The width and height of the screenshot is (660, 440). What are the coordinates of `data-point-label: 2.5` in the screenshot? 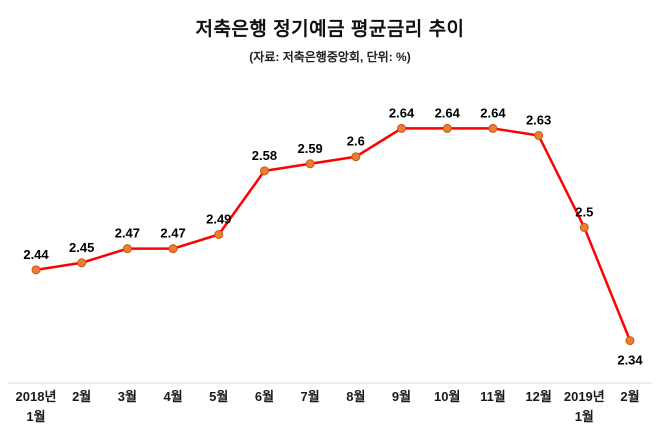 It's located at (584, 211).